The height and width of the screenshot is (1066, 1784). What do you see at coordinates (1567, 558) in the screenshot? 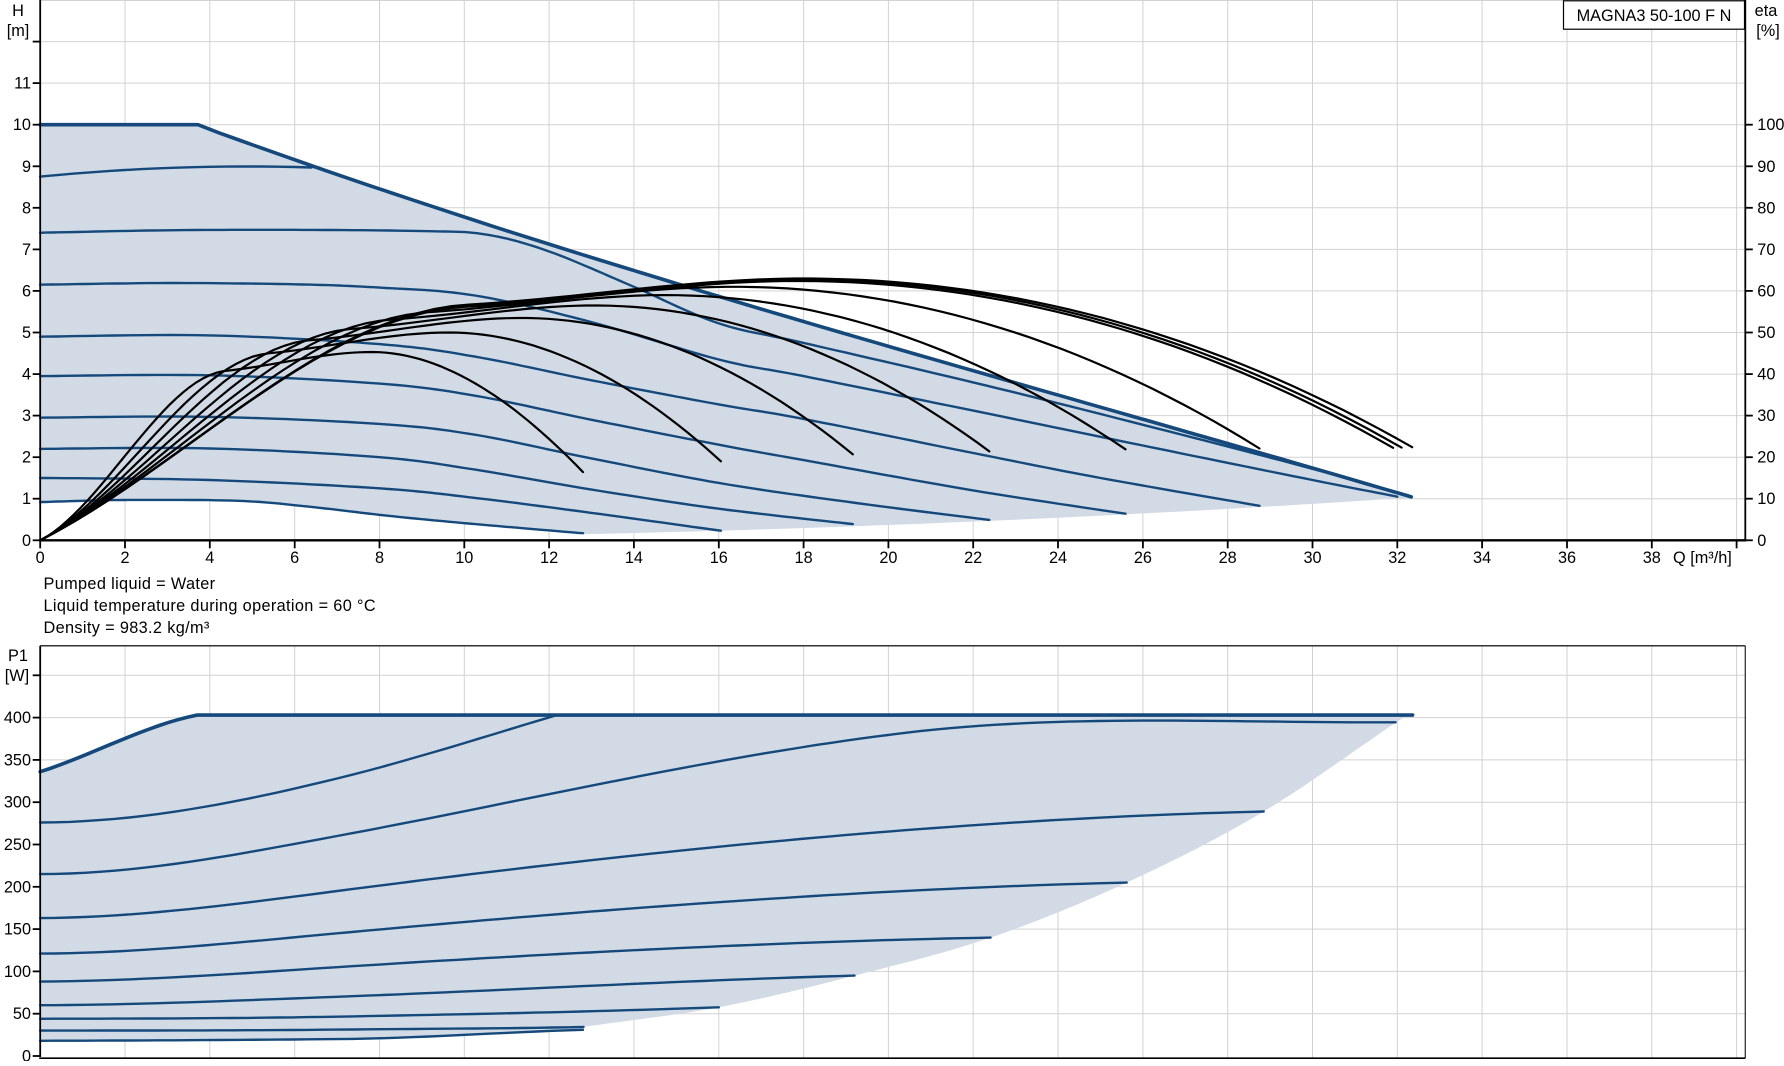
I see `svg-text: 36` at bounding box center [1567, 558].